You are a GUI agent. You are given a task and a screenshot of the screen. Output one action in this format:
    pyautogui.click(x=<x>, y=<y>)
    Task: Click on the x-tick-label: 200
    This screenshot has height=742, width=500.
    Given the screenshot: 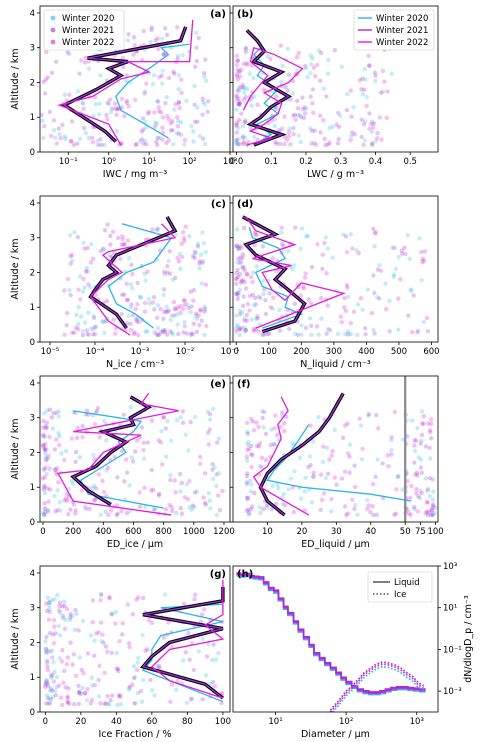 What is the action you would take?
    pyautogui.click(x=73, y=532)
    